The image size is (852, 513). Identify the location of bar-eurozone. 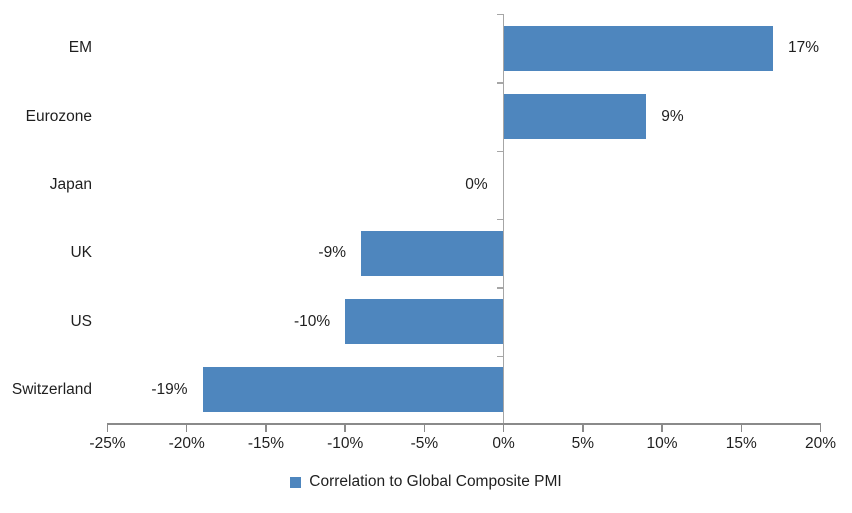
(575, 116).